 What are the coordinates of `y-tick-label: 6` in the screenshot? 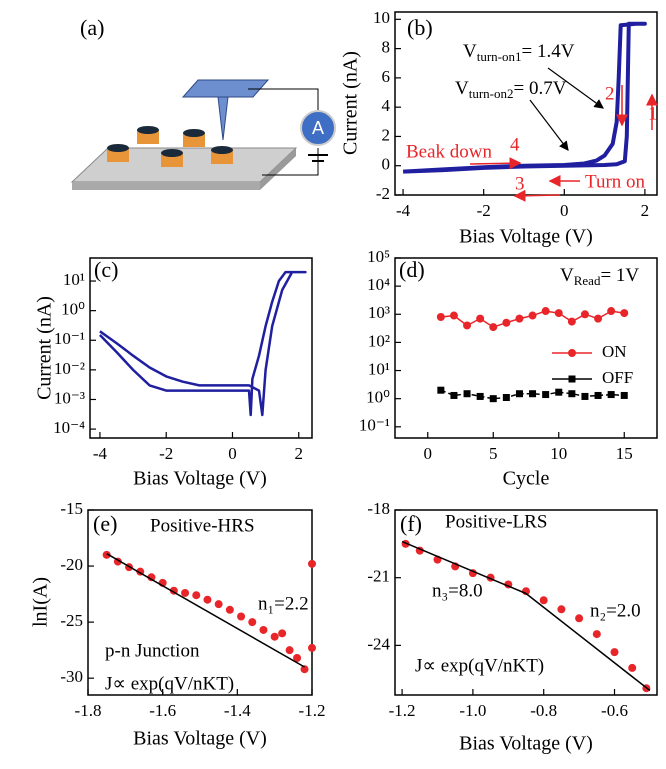 It's located at (386, 76).